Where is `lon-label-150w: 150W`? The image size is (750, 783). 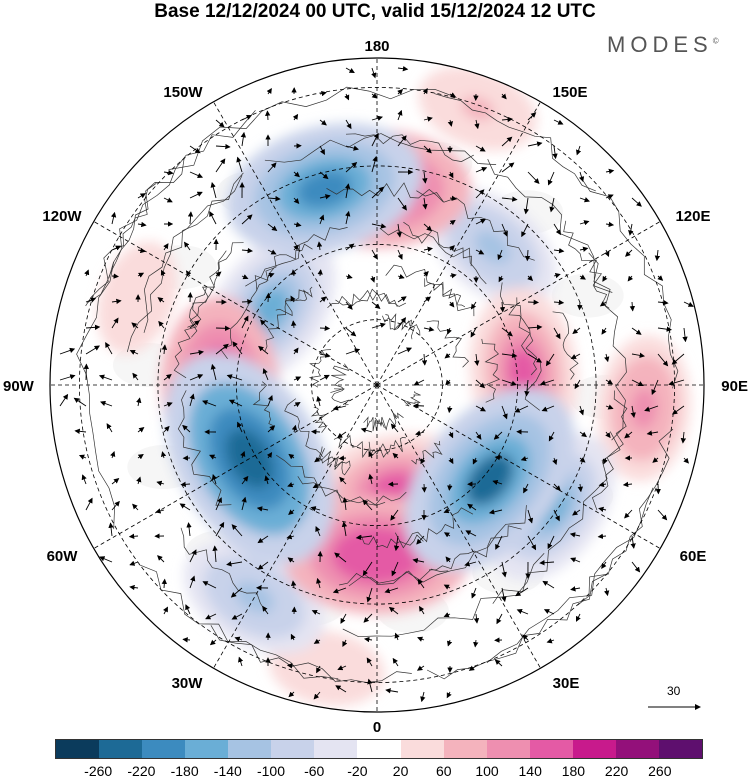
lon-label-150w: 150W is located at coordinates (183, 92).